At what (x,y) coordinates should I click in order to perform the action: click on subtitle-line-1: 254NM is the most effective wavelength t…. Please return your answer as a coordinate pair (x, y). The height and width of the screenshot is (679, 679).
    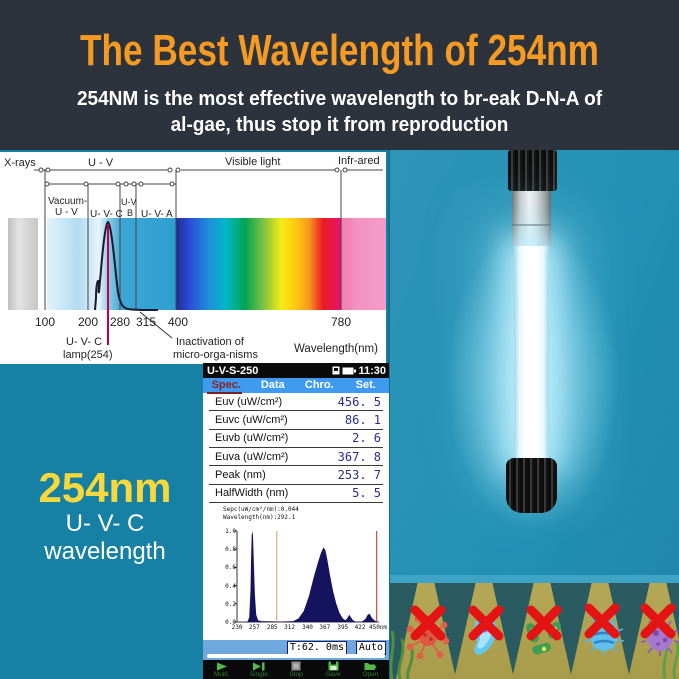
    Looking at the image, I should click on (339, 99).